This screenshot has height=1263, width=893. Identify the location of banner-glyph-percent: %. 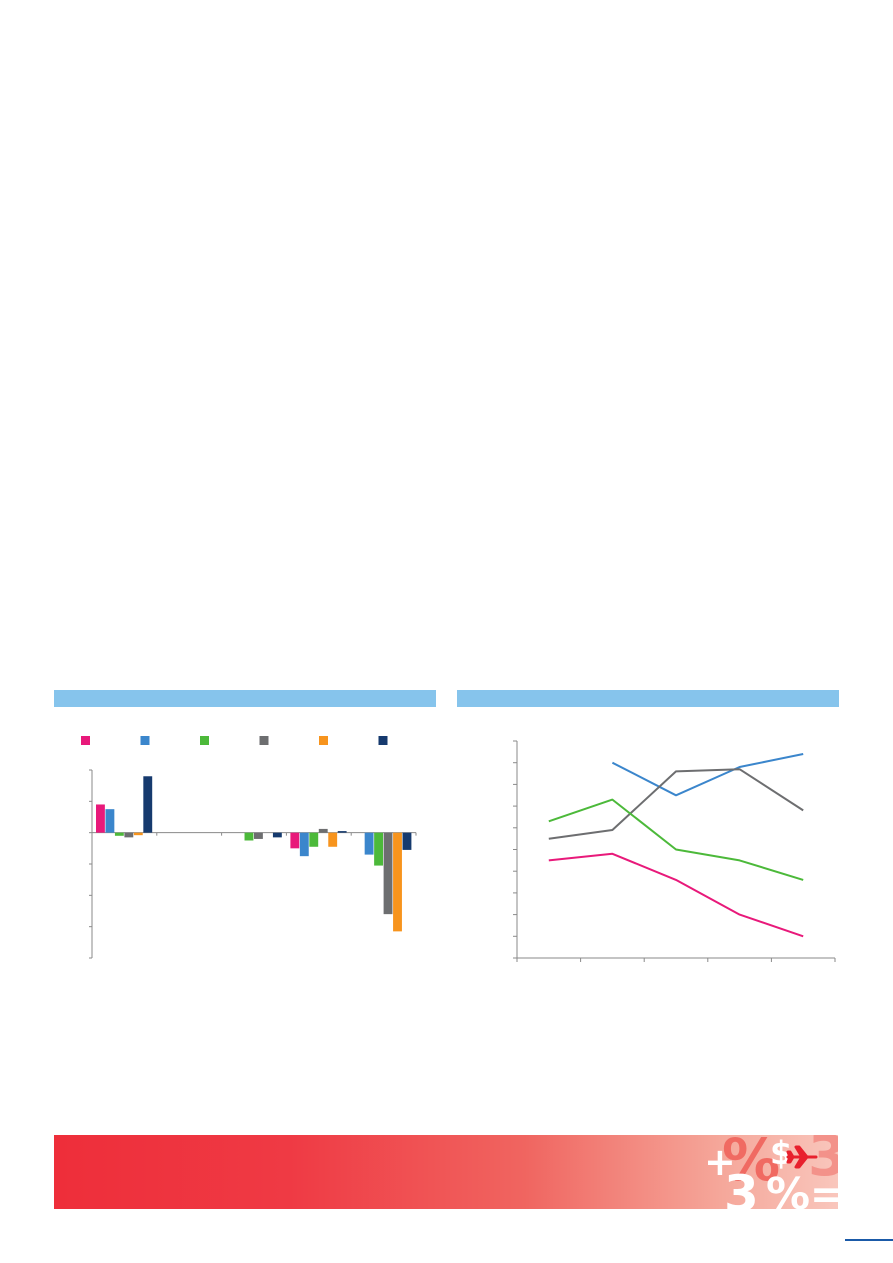
(751, 1164).